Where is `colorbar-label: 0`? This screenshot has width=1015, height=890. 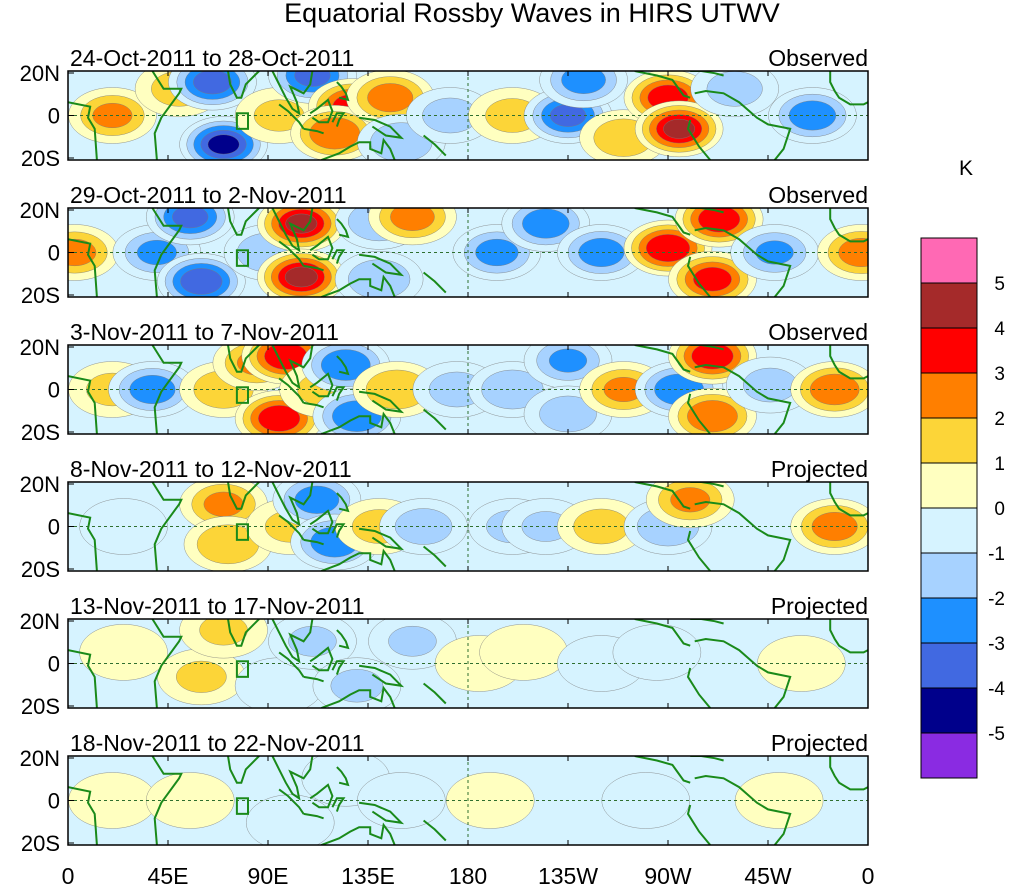
colorbar-label: 0 is located at coordinates (999, 509).